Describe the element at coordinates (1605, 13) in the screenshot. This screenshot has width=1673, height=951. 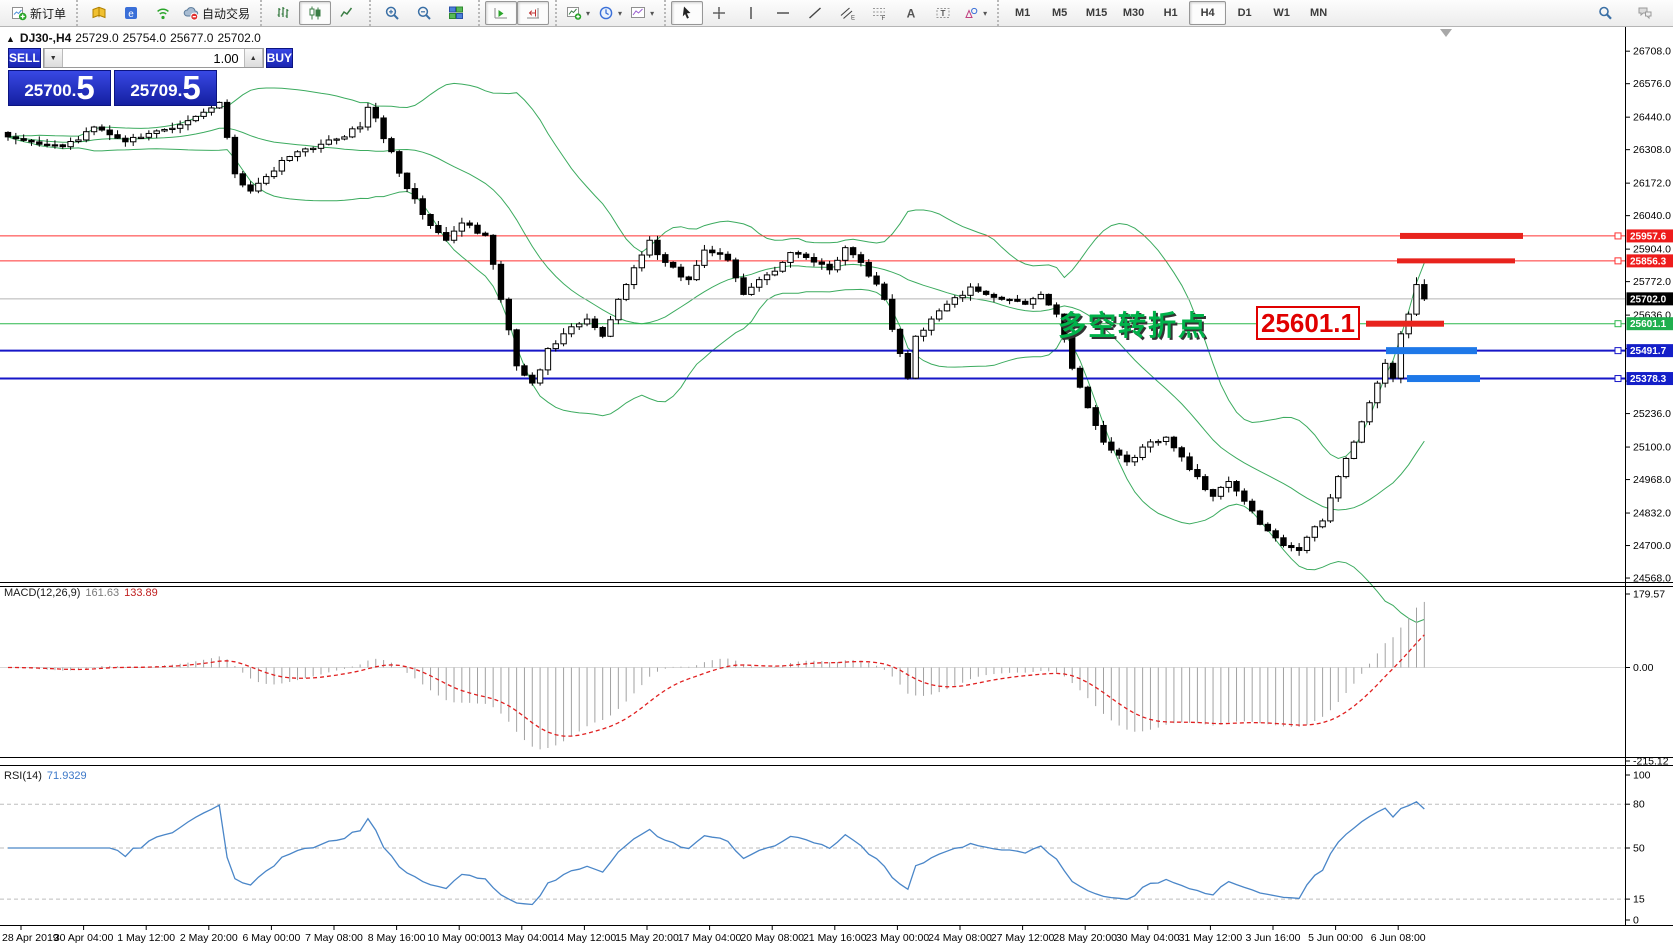
I see `search-button` at that location.